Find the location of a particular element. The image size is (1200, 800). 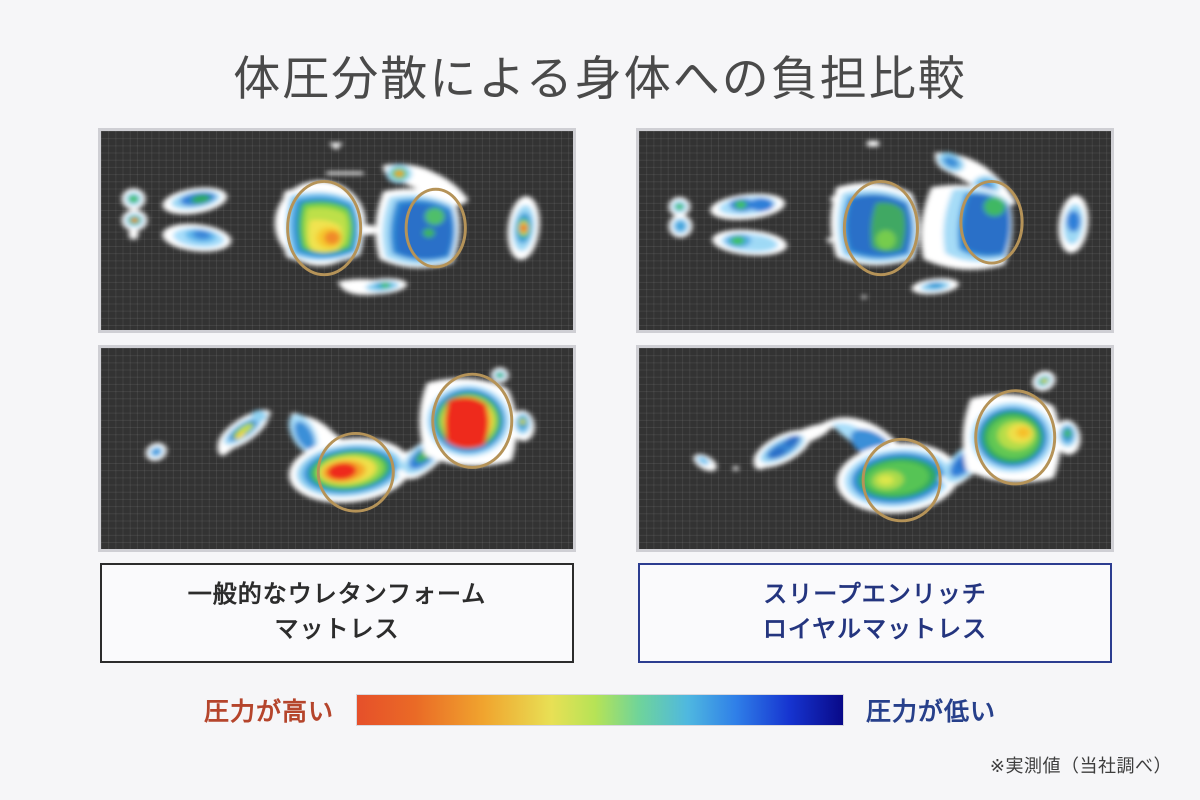

pressure-heatmap-top-left is located at coordinates (337, 230).